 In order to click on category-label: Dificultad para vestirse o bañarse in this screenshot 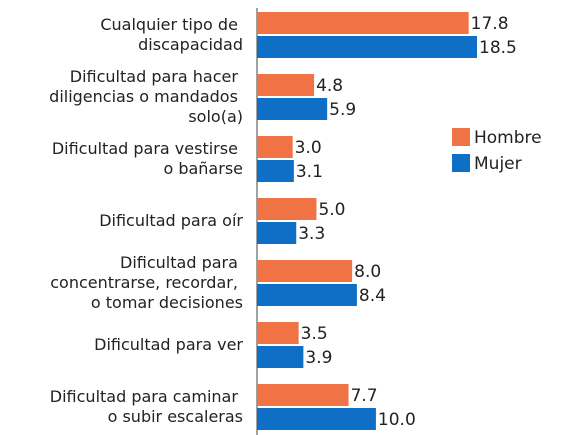, I will do `click(147, 158)`.